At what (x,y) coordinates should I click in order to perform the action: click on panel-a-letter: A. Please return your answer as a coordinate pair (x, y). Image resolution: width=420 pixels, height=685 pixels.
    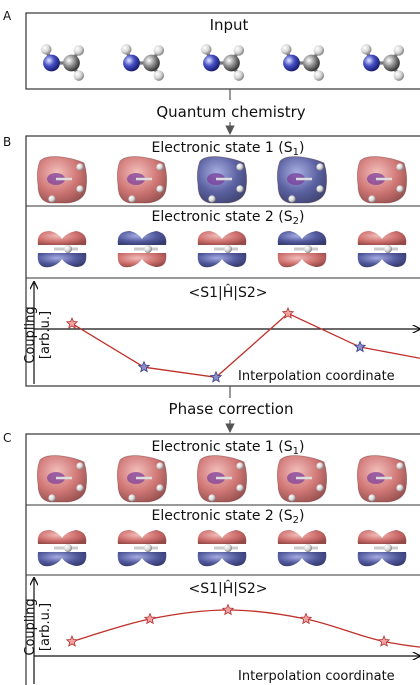
    Looking at the image, I should click on (7, 16).